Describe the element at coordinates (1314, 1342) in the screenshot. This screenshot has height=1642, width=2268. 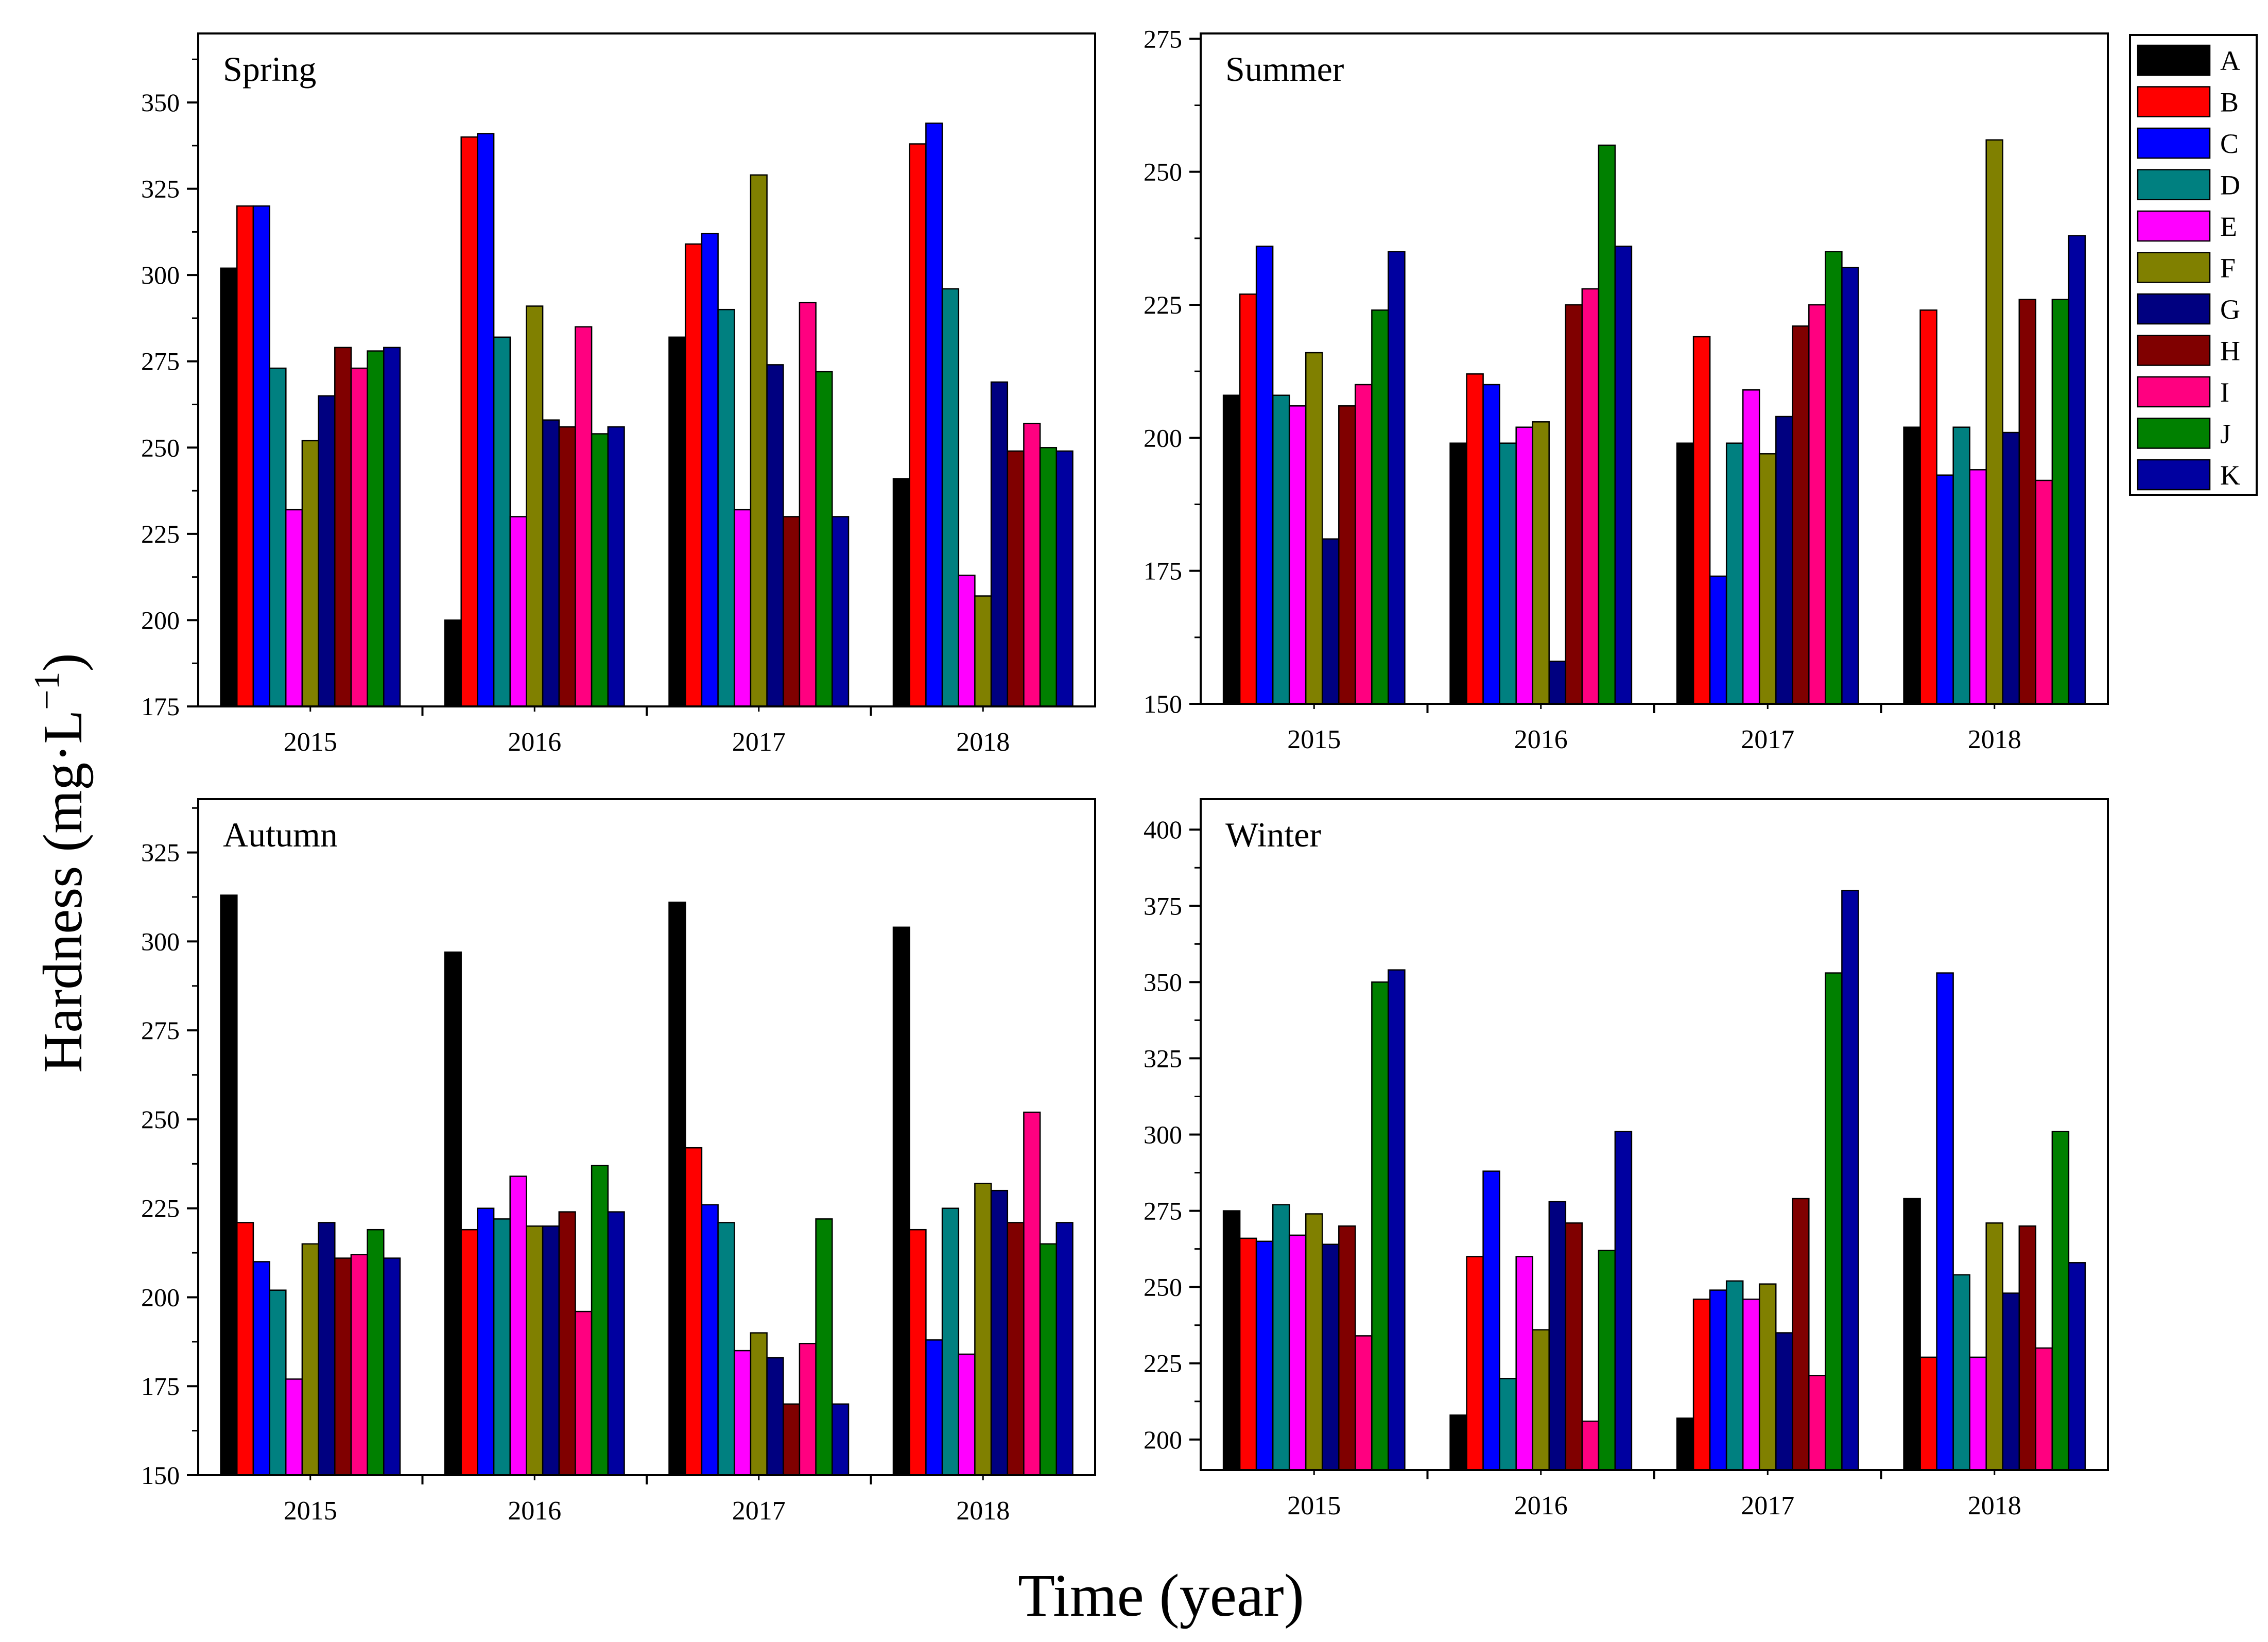
I see `bar-winter-F-2015` at that location.